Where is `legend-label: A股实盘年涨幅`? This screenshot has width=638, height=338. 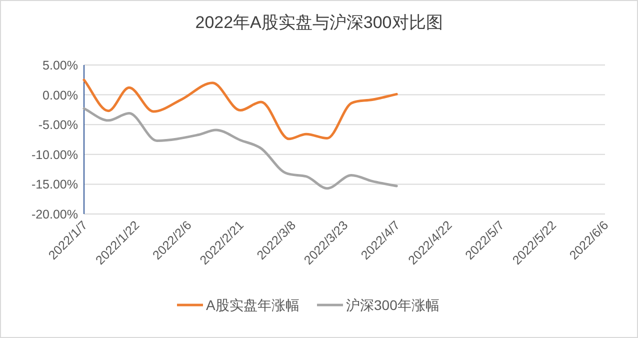 legend-label: A股实盘年涨幅 is located at coordinates (253, 305).